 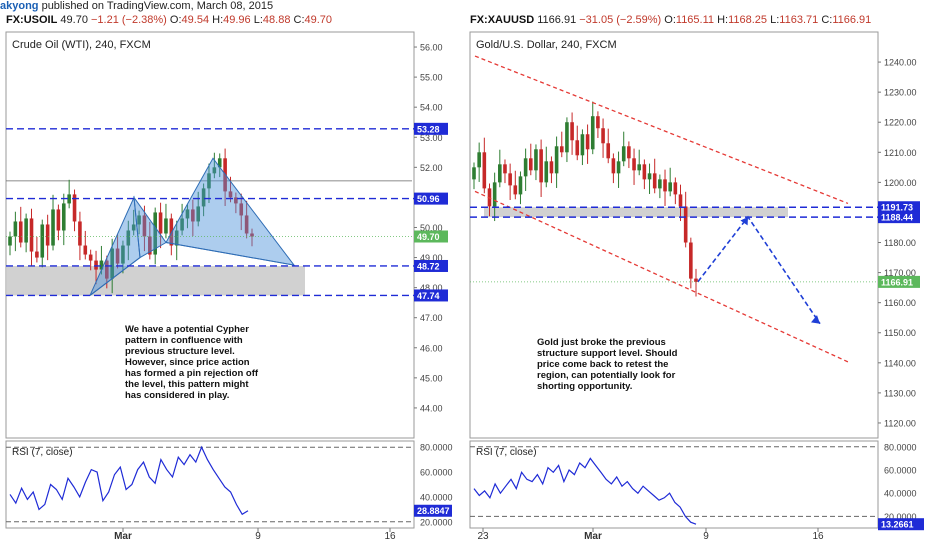 I want to click on ticker-open-label: O:, so click(x=175, y=20).